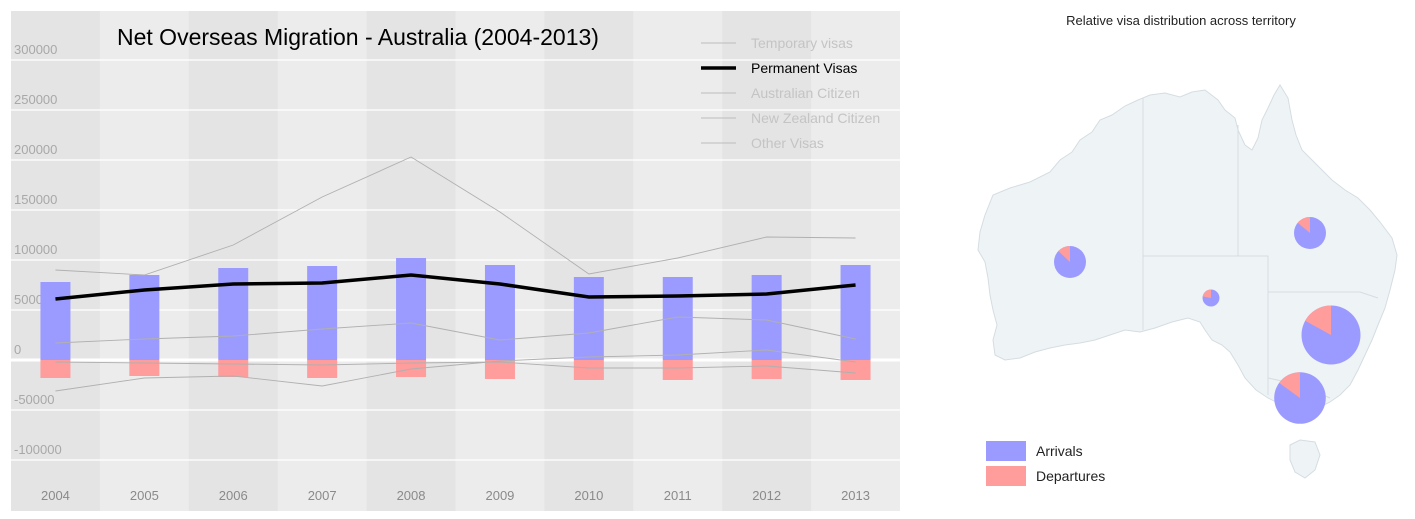 This screenshot has width=1415, height=519. Describe the element at coordinates (677, 370) in the screenshot. I see `bar-departures-2011` at that location.